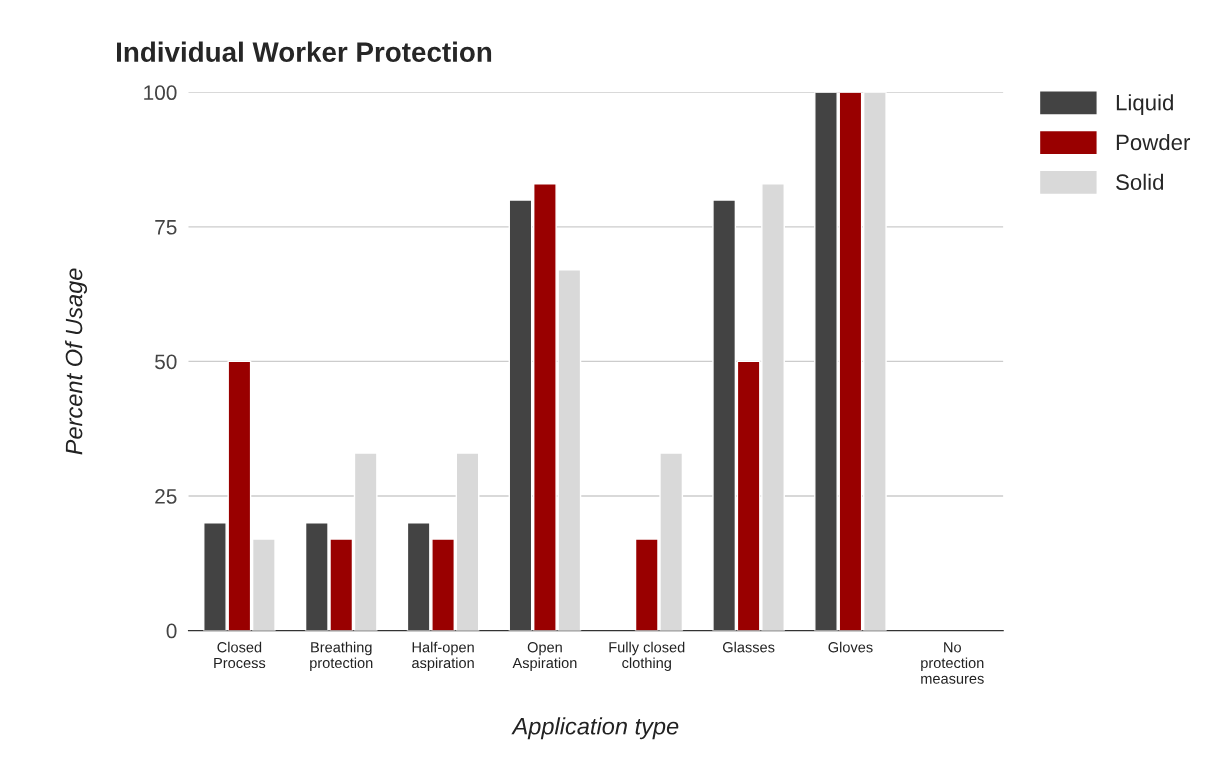 The image size is (1216, 769). I want to click on y-tick-label: 50, so click(166, 362).